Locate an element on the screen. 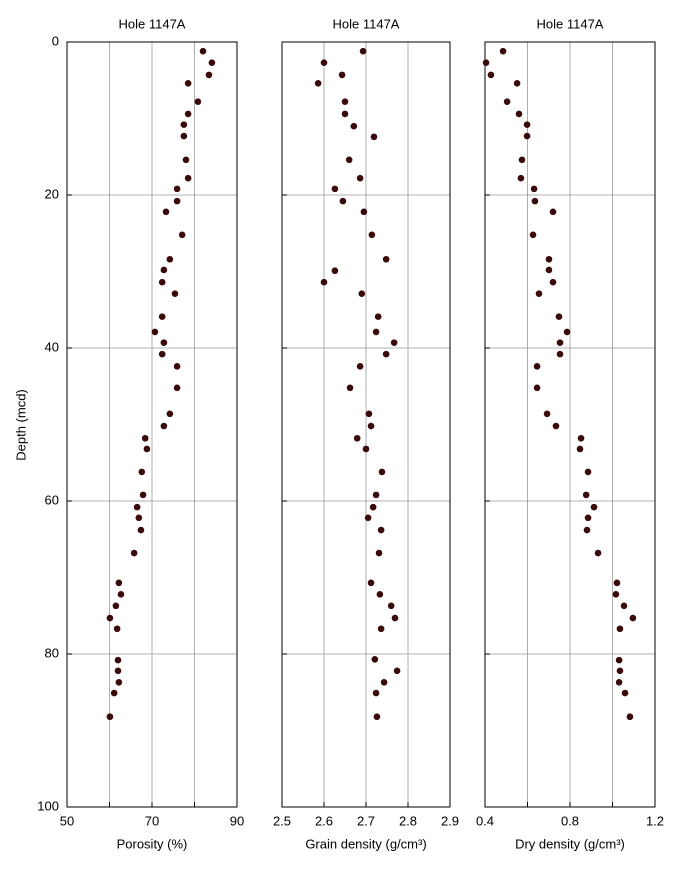 This screenshot has height=869, width=680. y-tick-label: 80 is located at coordinates (52, 652).